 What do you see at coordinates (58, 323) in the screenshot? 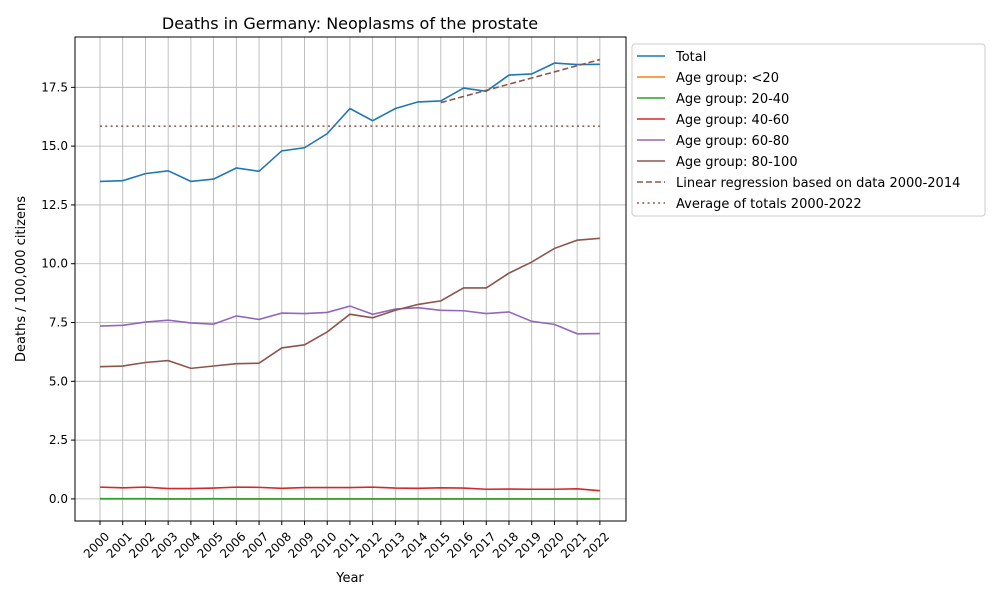
I see `y-tick-label: 7.5` at bounding box center [58, 323].